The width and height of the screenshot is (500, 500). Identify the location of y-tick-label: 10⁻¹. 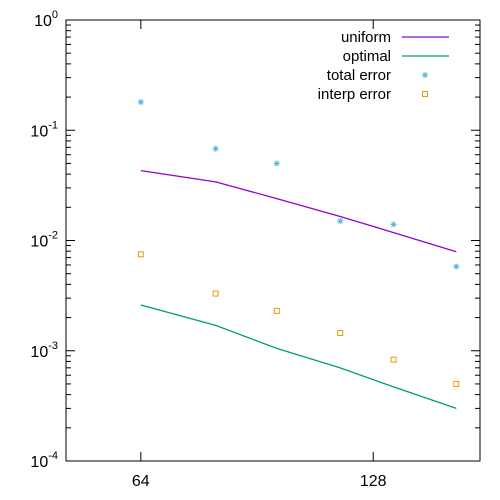
(44, 129).